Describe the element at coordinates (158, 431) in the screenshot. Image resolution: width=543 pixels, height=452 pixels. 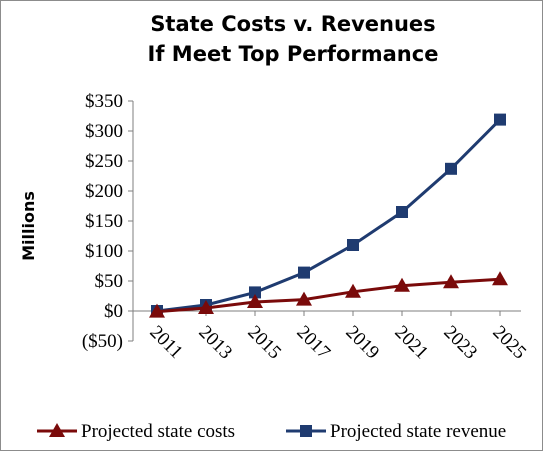
I see `legend-label: Projected state costs` at that location.